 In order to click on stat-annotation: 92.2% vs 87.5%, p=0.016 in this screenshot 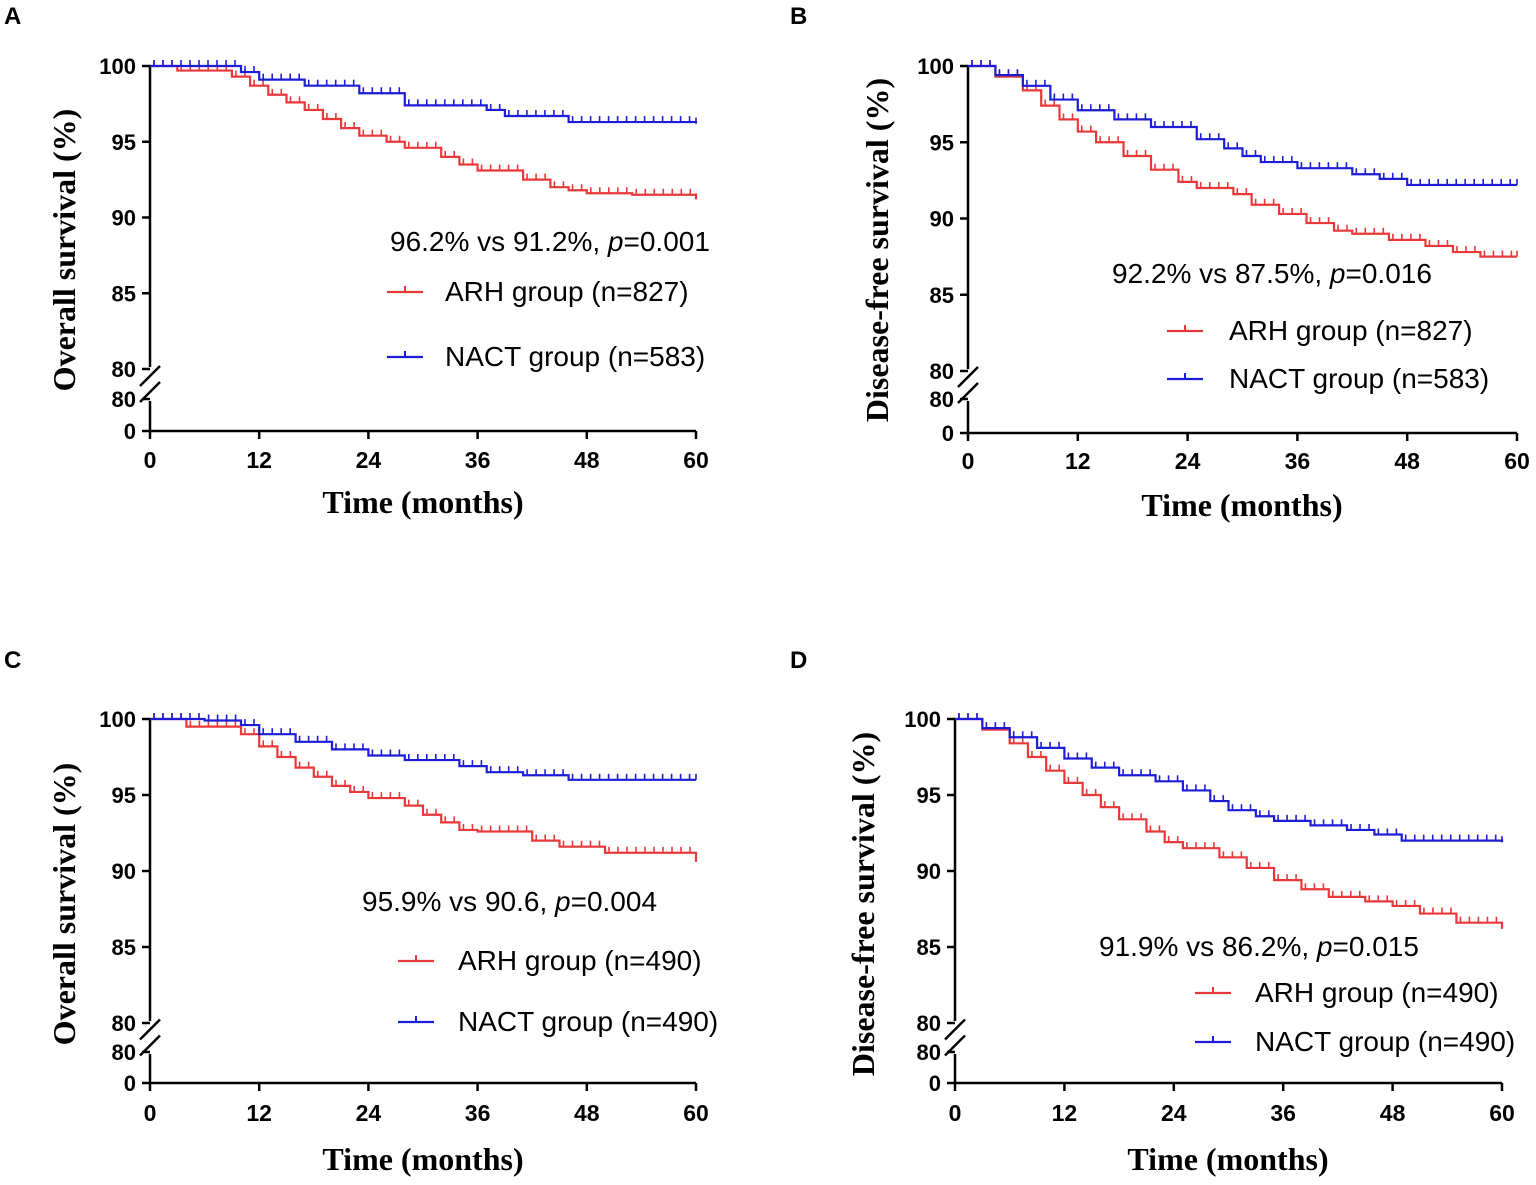, I will do `click(1272, 273)`.